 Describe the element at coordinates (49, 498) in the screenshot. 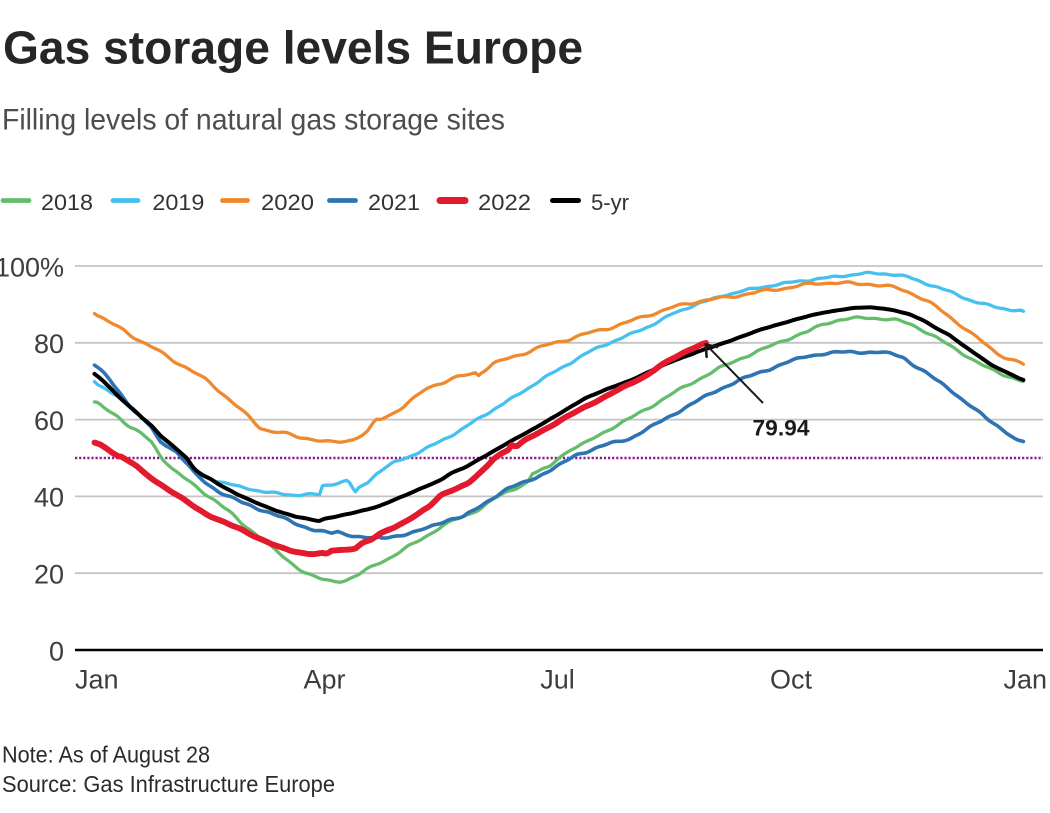

I see `svg-text: 40` at that location.